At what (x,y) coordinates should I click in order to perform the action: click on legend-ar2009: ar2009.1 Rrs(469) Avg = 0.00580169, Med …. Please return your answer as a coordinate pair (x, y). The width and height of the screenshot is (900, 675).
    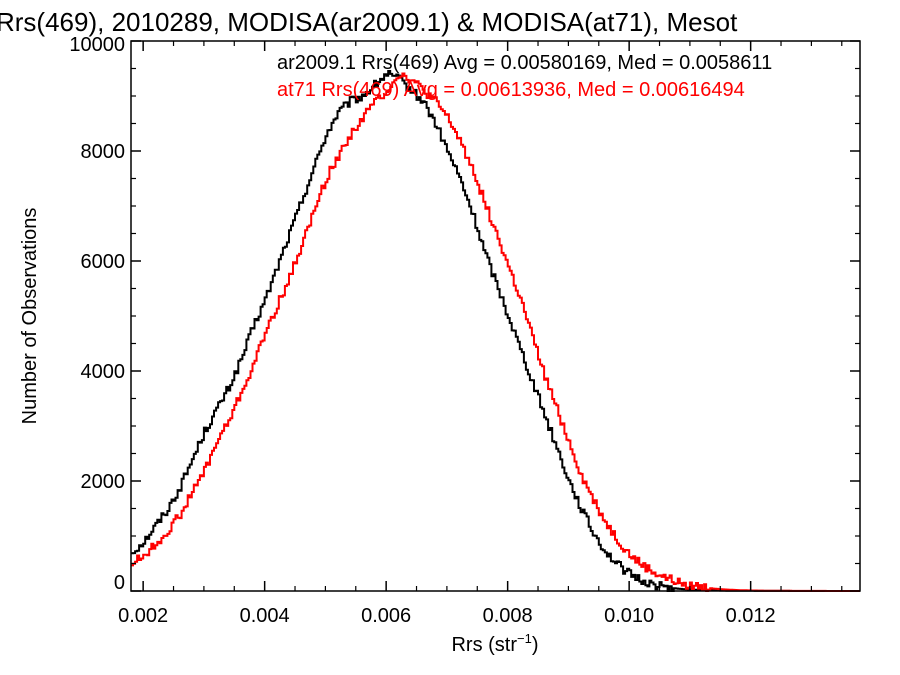
    Looking at the image, I should click on (524, 63).